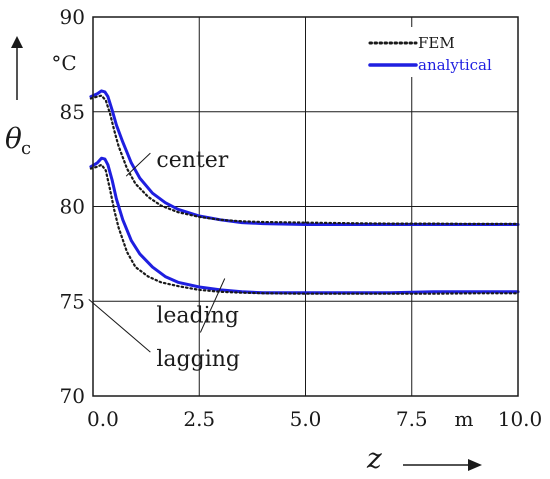 This screenshot has height=479, width=550. Describe the element at coordinates (17, 42) in the screenshot. I see `y-axis-arrowhead` at that location.